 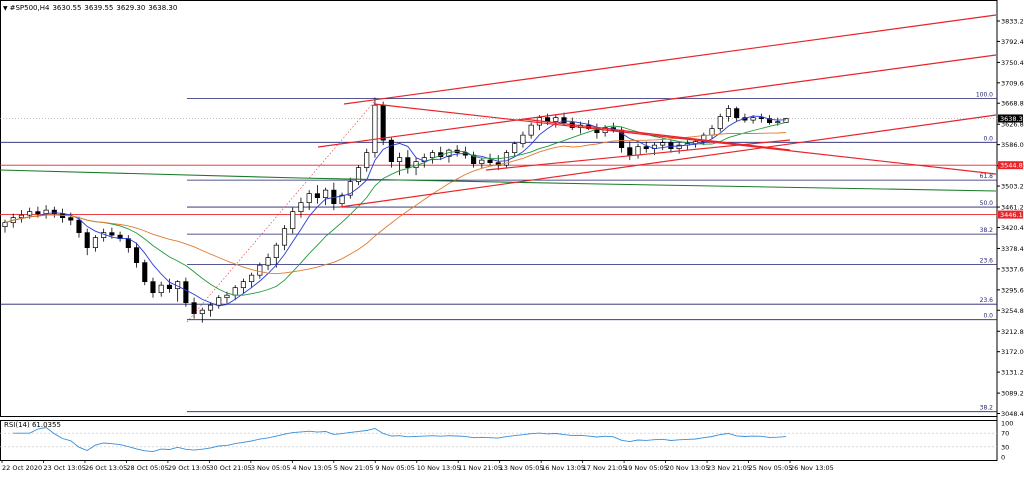 I want to click on time-tick-label: 19 Nov 05:05, so click(x=646, y=468).